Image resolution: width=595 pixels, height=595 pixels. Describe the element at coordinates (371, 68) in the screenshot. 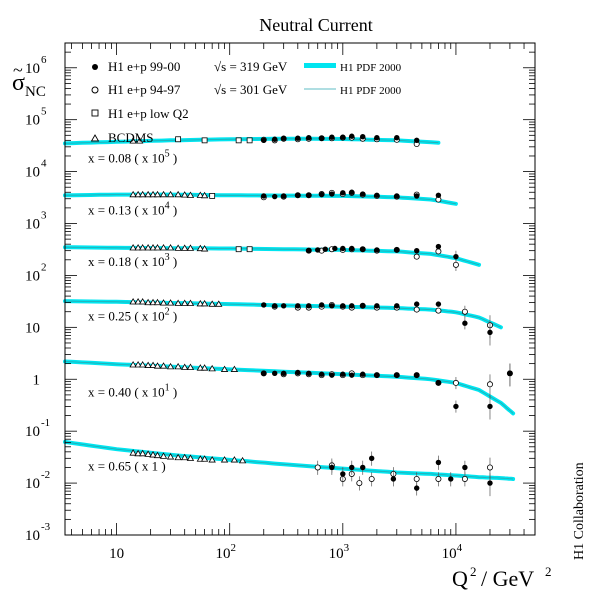

I see `legend-label-pdf-thick: H1 PDF 2000` at that location.